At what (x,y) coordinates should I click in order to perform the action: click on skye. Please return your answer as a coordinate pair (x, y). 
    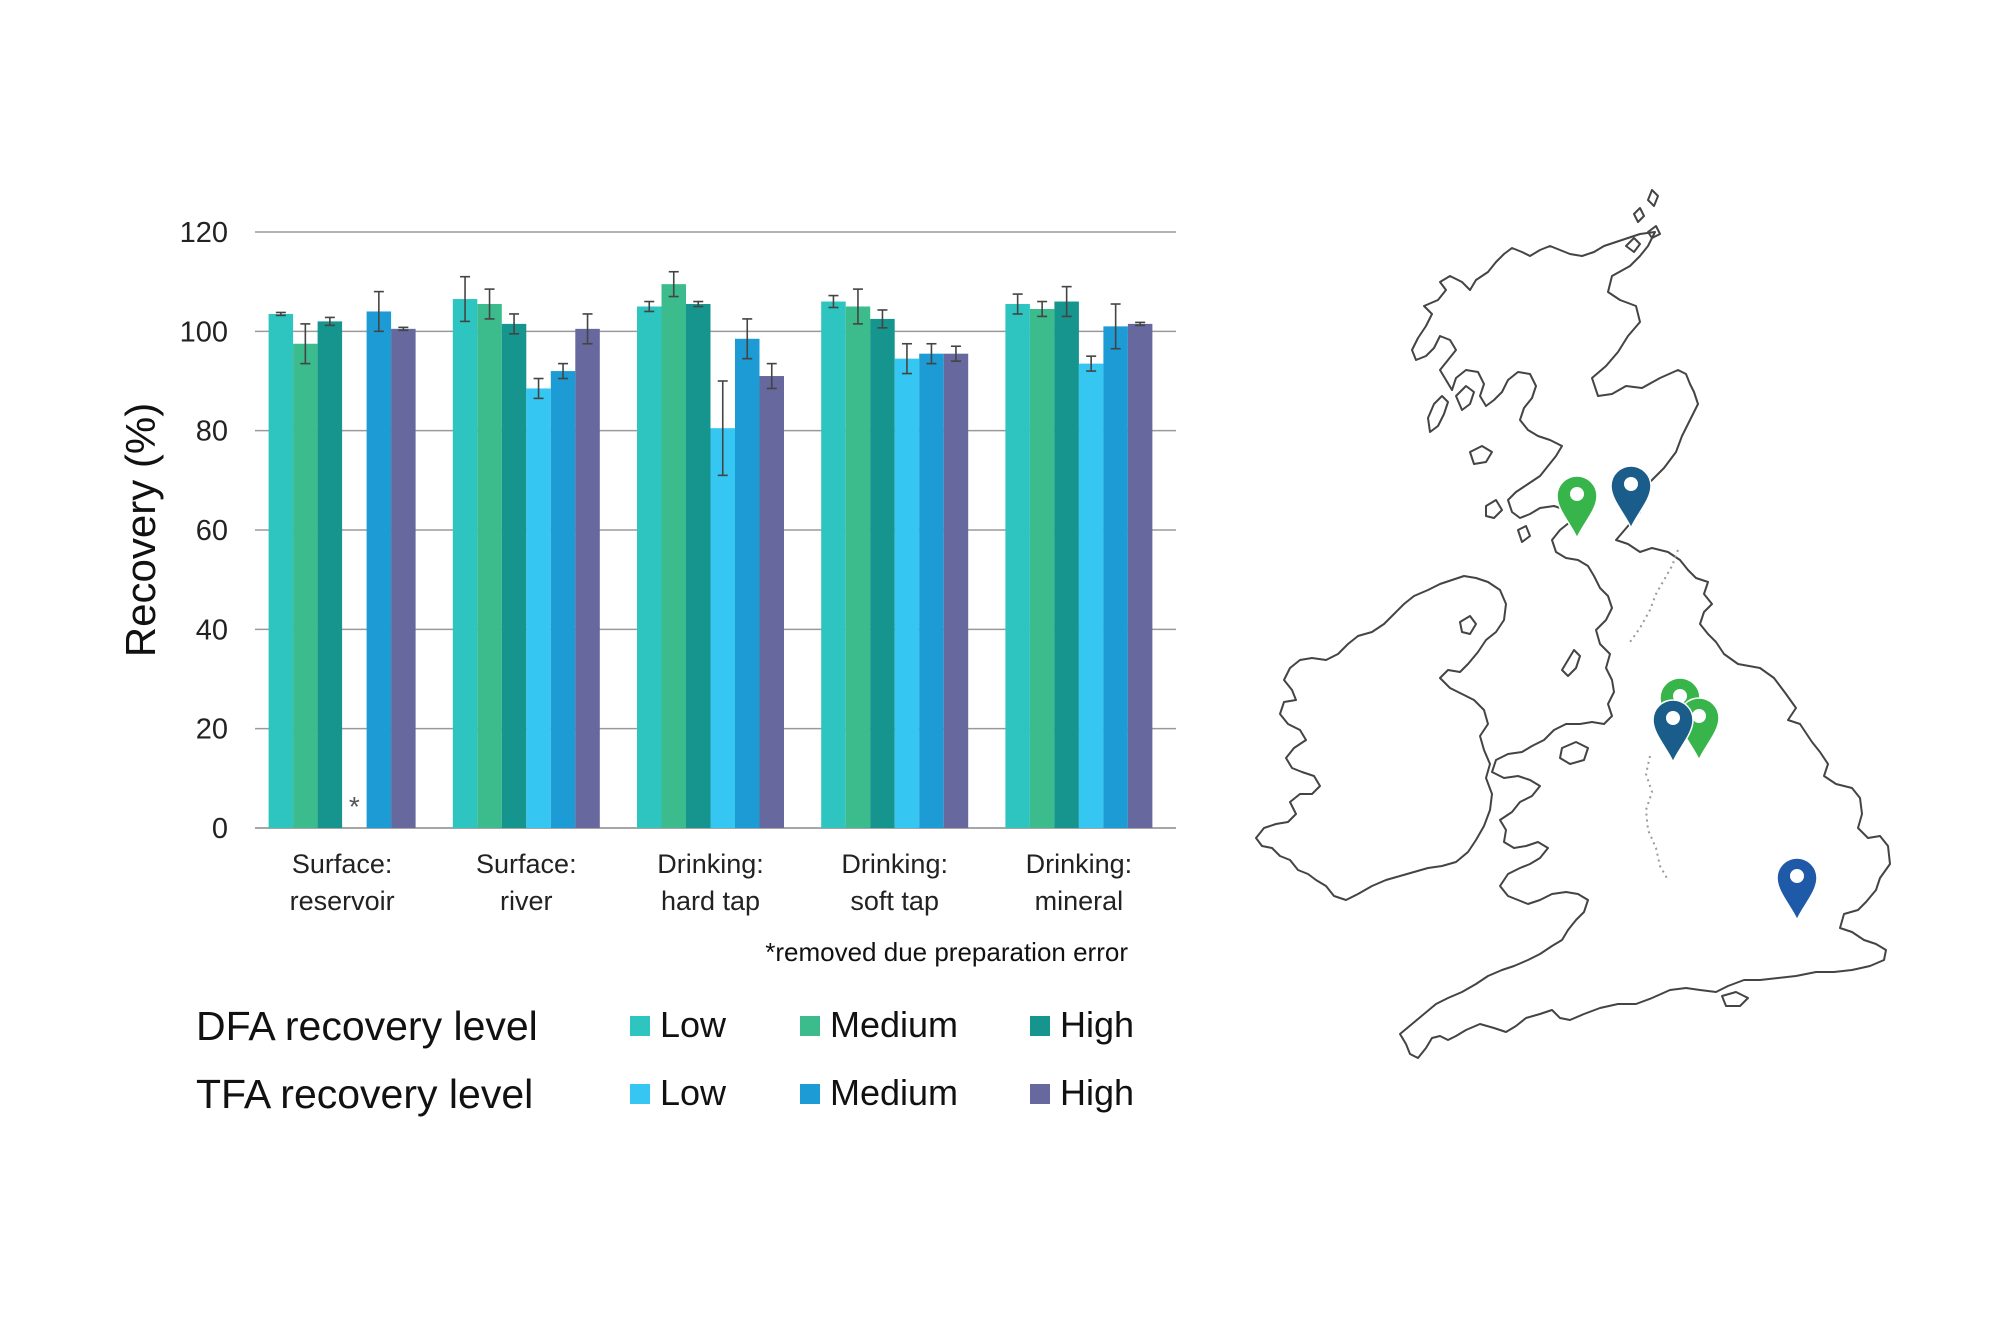
    Looking at the image, I should click on (1465, 398).